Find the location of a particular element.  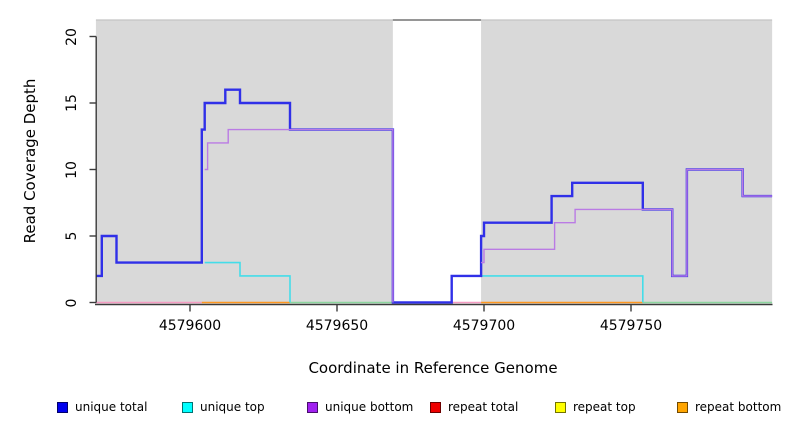

y-axis-title: Read Coverage Depth is located at coordinates (30, 161).